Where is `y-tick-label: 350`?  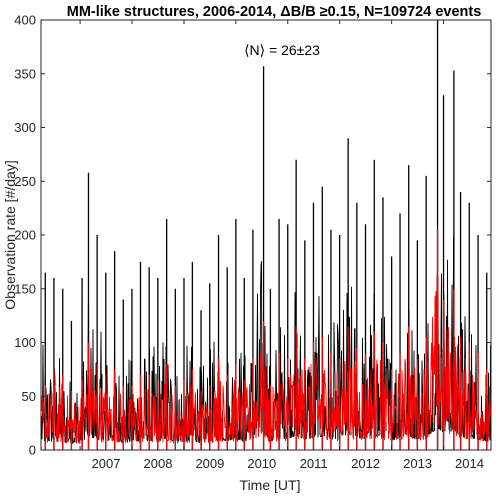 y-tick-label: 350 is located at coordinates (25, 73).